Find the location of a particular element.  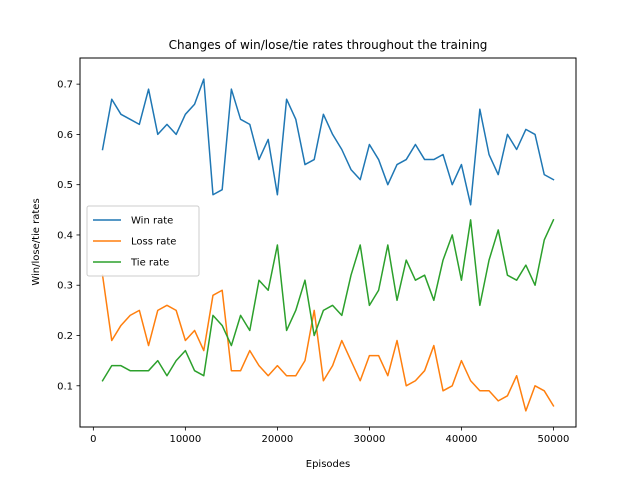

y-tick-label: 0.7 is located at coordinates (65, 85).